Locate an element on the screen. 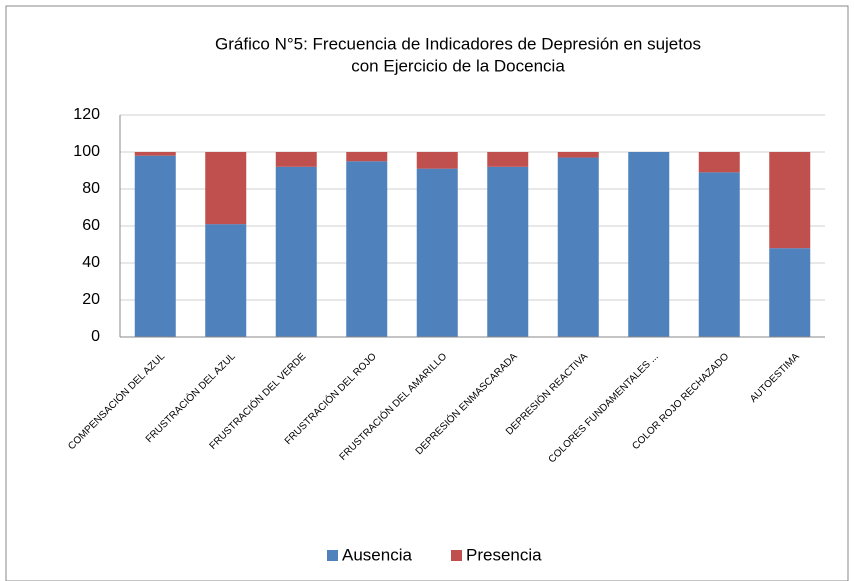  y-tick-label: 20 is located at coordinates (91, 299).